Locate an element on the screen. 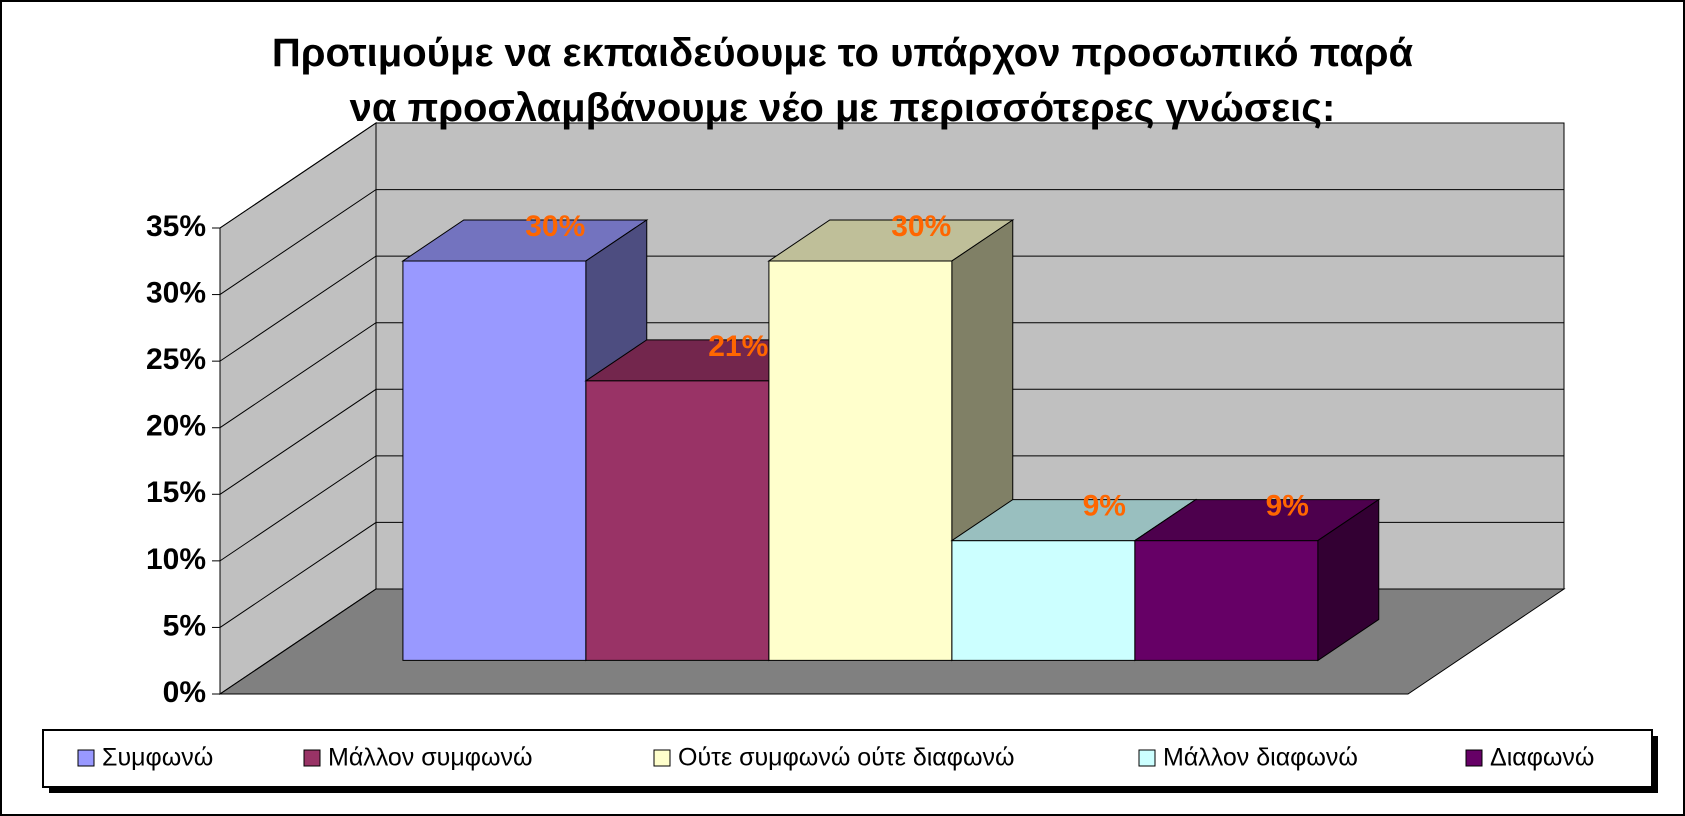 This screenshot has width=1685, height=816. y-tick-label: 5% is located at coordinates (184, 625).